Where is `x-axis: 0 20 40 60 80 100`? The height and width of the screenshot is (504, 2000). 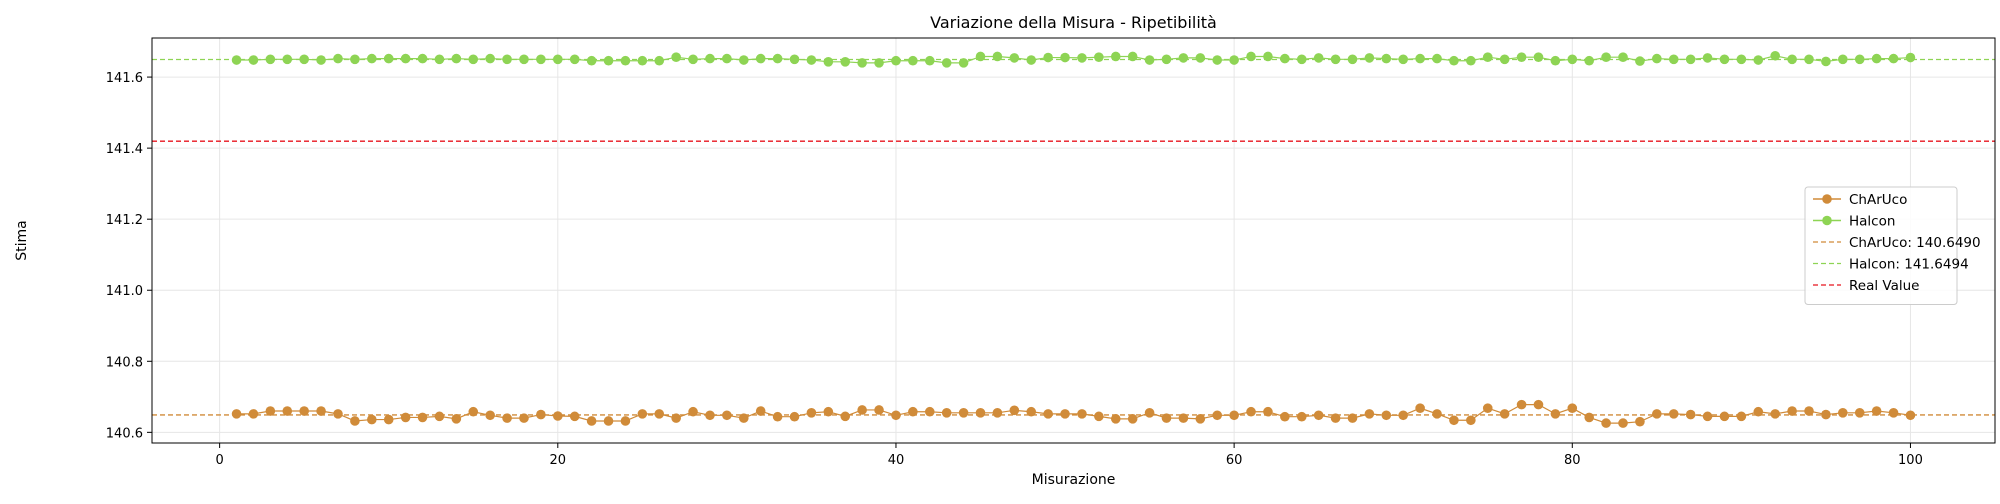
x-axis: 0 20 40 60 80 100 is located at coordinates (1069, 455).